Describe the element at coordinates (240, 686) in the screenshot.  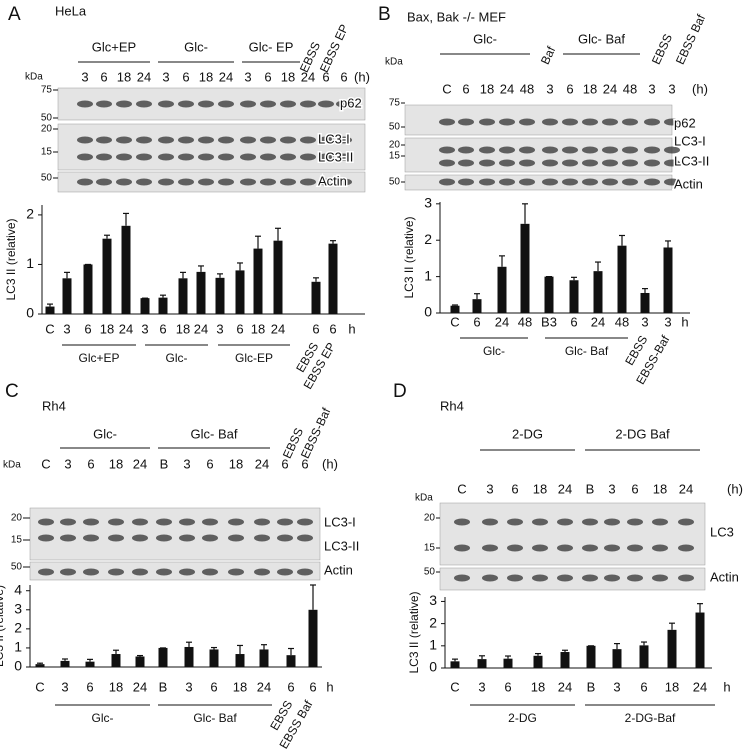
I see `x-tick-label: 18` at that location.